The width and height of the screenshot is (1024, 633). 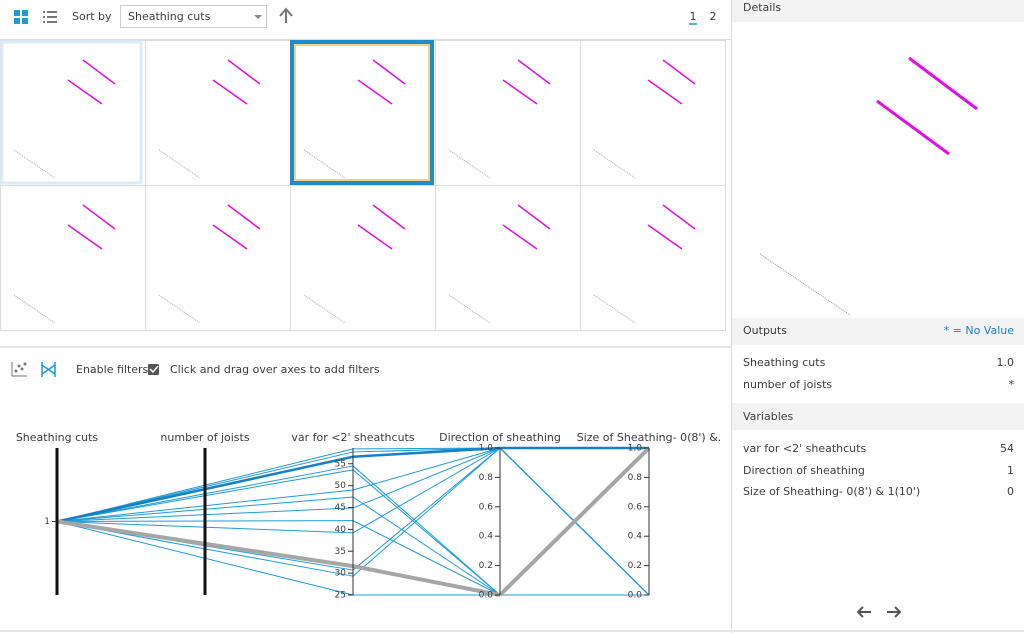 What do you see at coordinates (340, 464) in the screenshot?
I see `tick-label: 55` at bounding box center [340, 464].